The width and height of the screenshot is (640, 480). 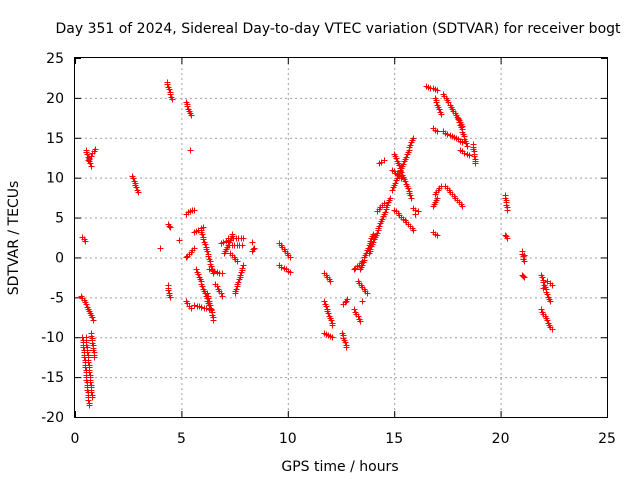 I want to click on x-tick-label: 0, so click(x=75, y=439).